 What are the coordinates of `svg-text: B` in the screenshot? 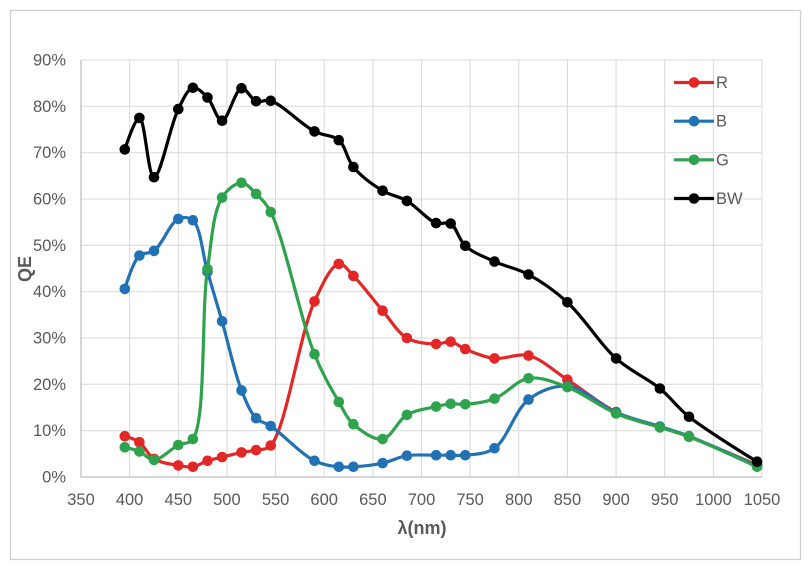 It's located at (721, 122).